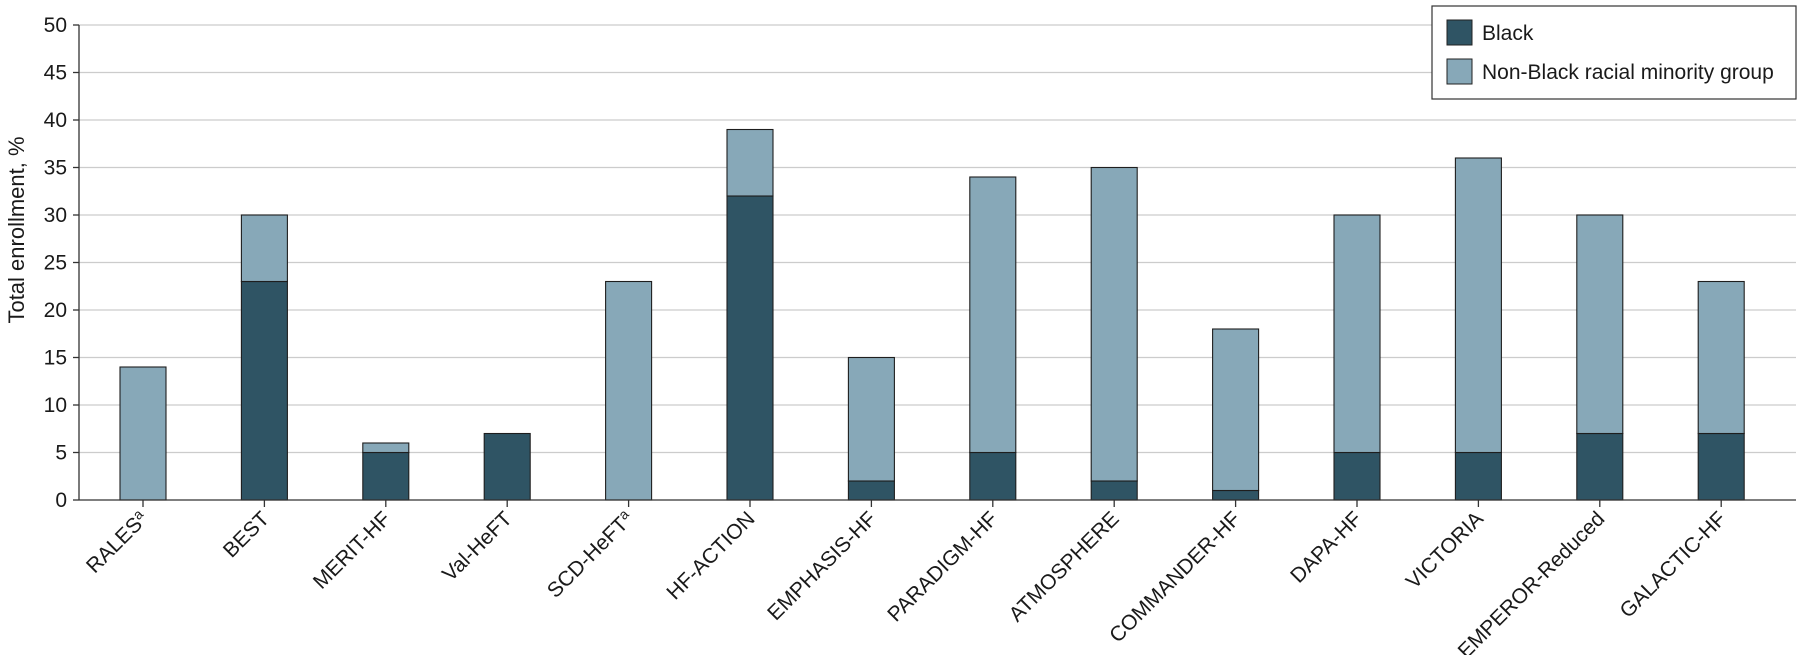 The image size is (1800, 655). Describe the element at coordinates (264, 248) in the screenshot. I see `bar-non-black-best` at that location.